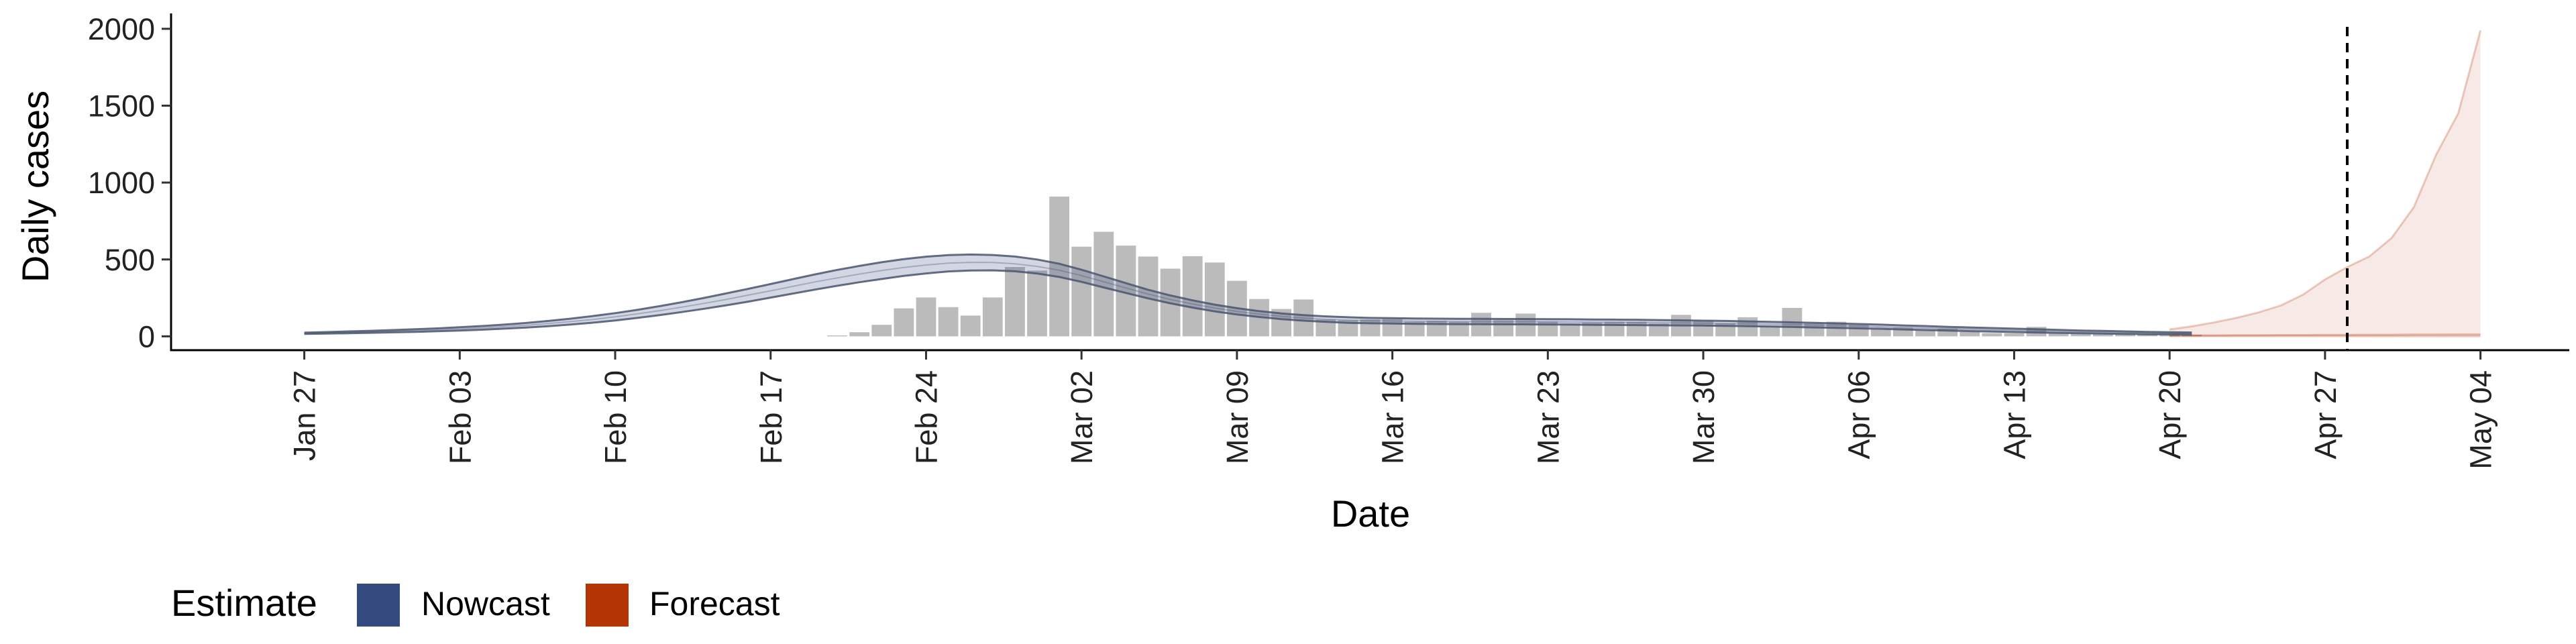 Image resolution: width=2576 pixels, height=644 pixels. What do you see at coordinates (1548, 417) in the screenshot?
I see `x-tick-label: Mar 23` at bounding box center [1548, 417].